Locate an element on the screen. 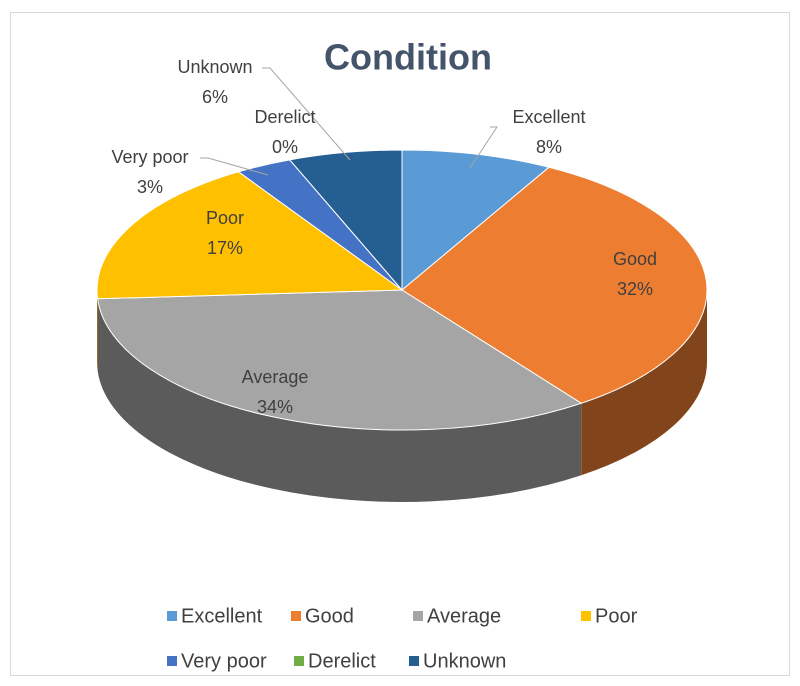 The height and width of the screenshot is (686, 800). data-label-value: 17% is located at coordinates (225, 248).